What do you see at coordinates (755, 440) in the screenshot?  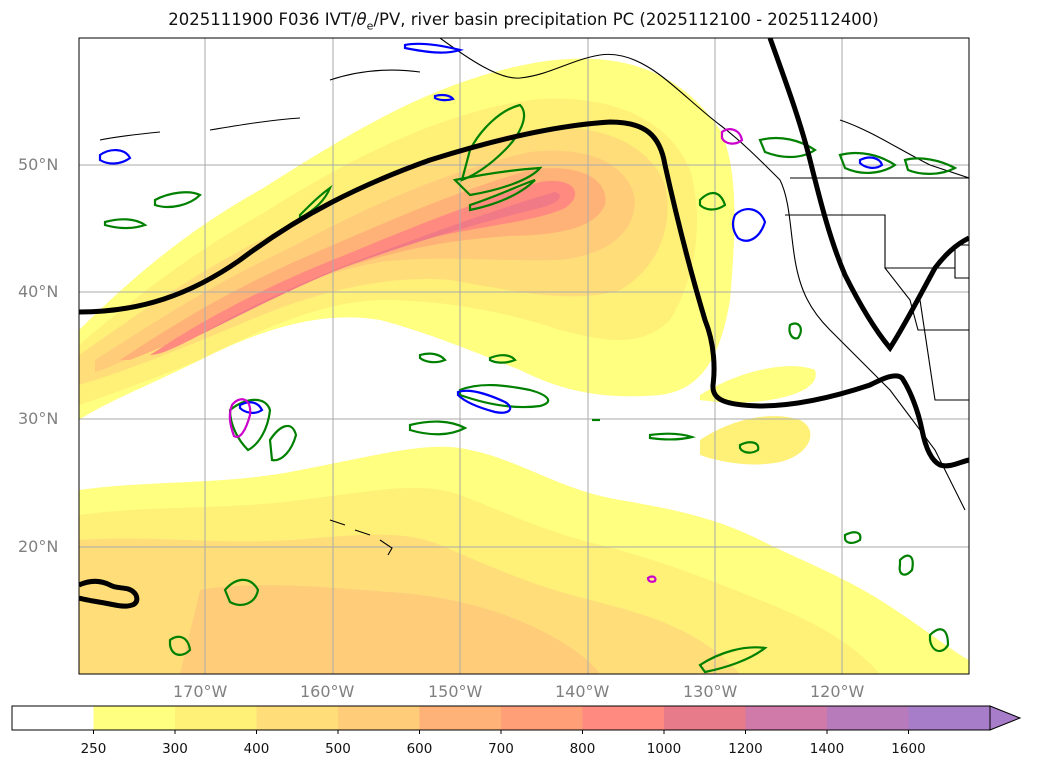 I see `ivt-east-blob` at bounding box center [755, 440].